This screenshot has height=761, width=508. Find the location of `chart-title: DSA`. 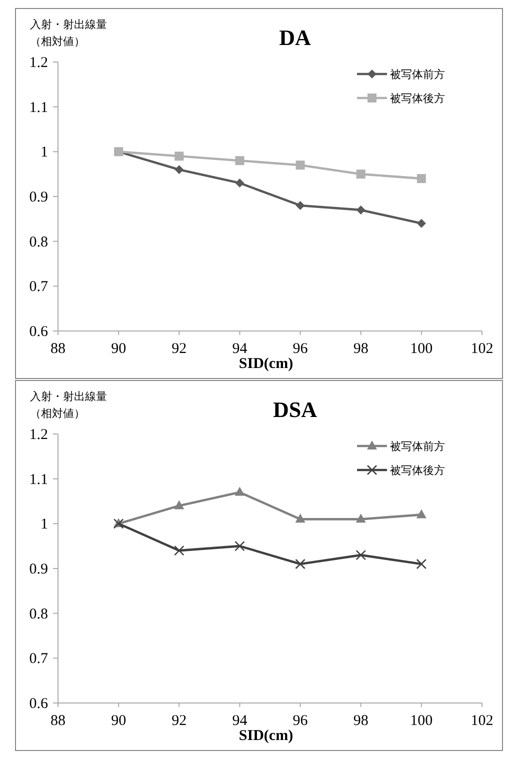

chart-title: DSA is located at coordinates (295, 409).